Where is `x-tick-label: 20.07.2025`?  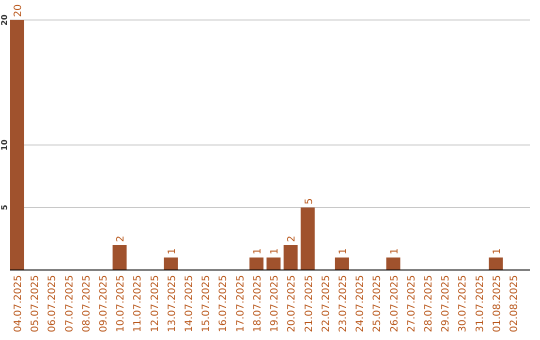
x-tick-label: 20.07.2025 is located at coordinates (292, 303).